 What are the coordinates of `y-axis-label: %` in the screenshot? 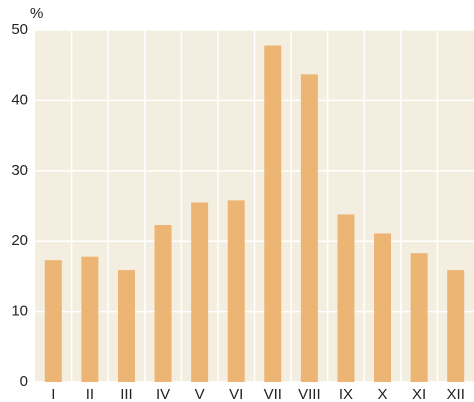 It's located at (36, 13).